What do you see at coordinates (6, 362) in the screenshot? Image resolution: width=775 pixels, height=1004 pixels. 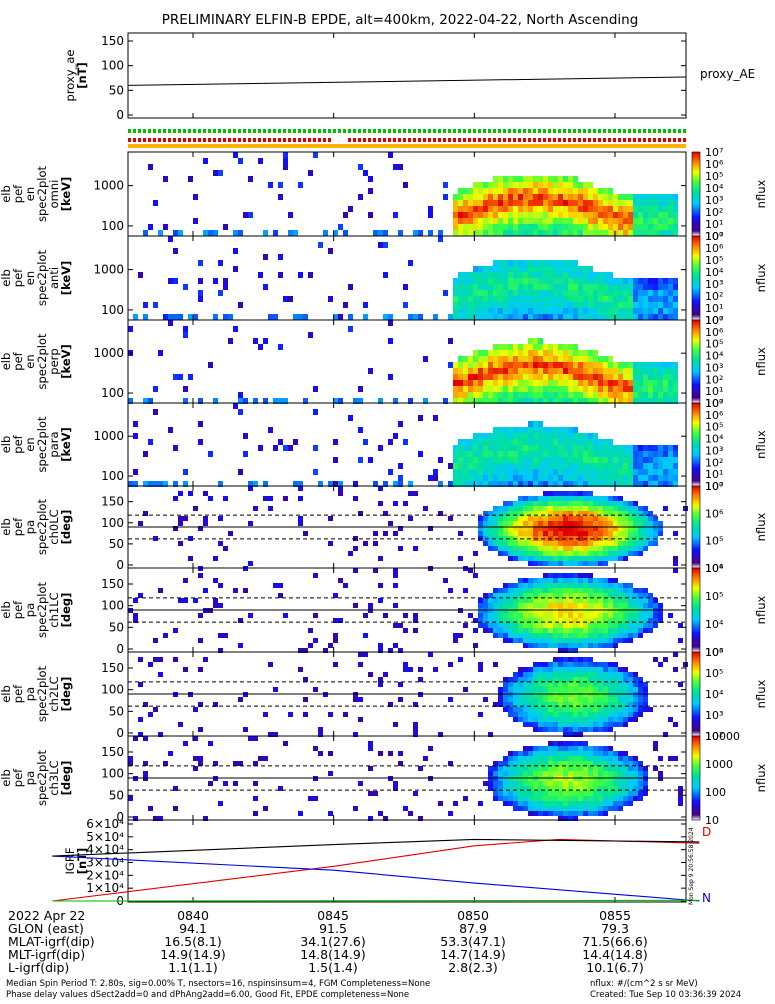 I see `y-axis-label: elb` at bounding box center [6, 362].